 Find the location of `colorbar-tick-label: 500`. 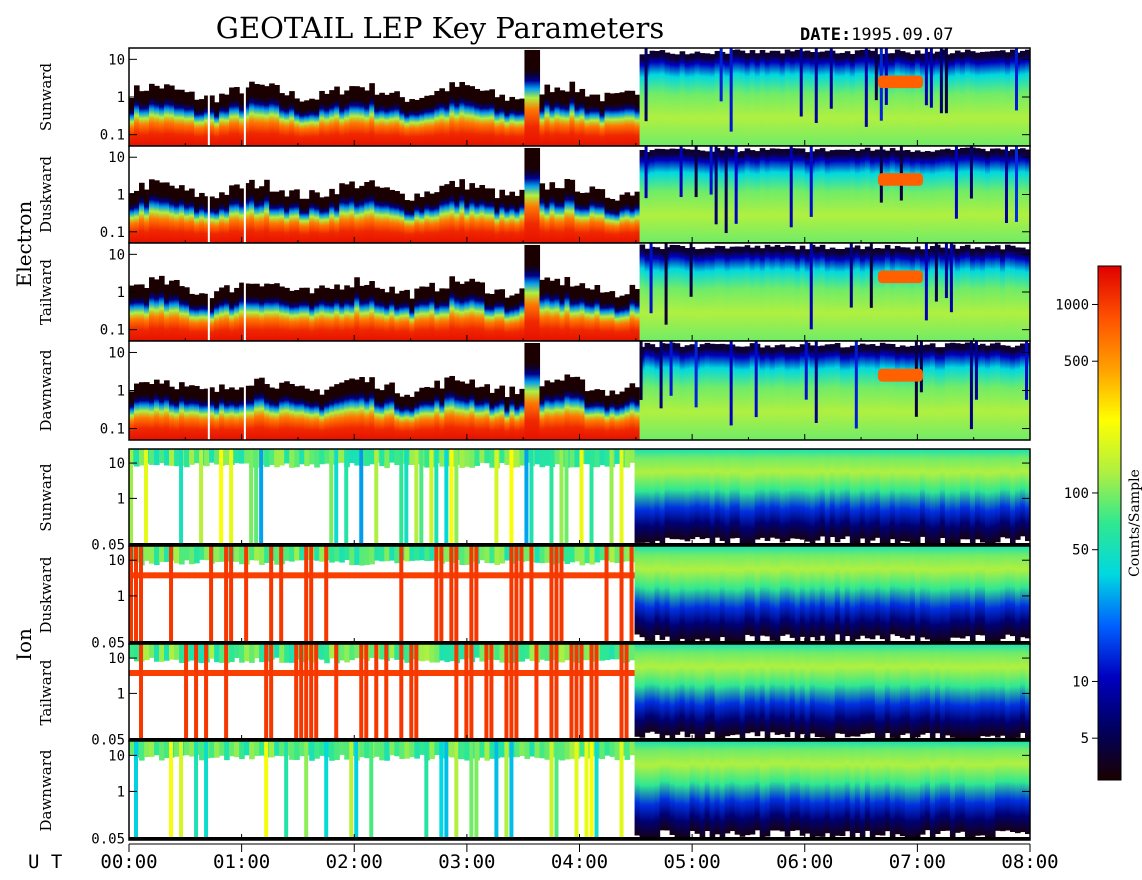

colorbar-tick-label: 500 is located at coordinates (1076, 362).